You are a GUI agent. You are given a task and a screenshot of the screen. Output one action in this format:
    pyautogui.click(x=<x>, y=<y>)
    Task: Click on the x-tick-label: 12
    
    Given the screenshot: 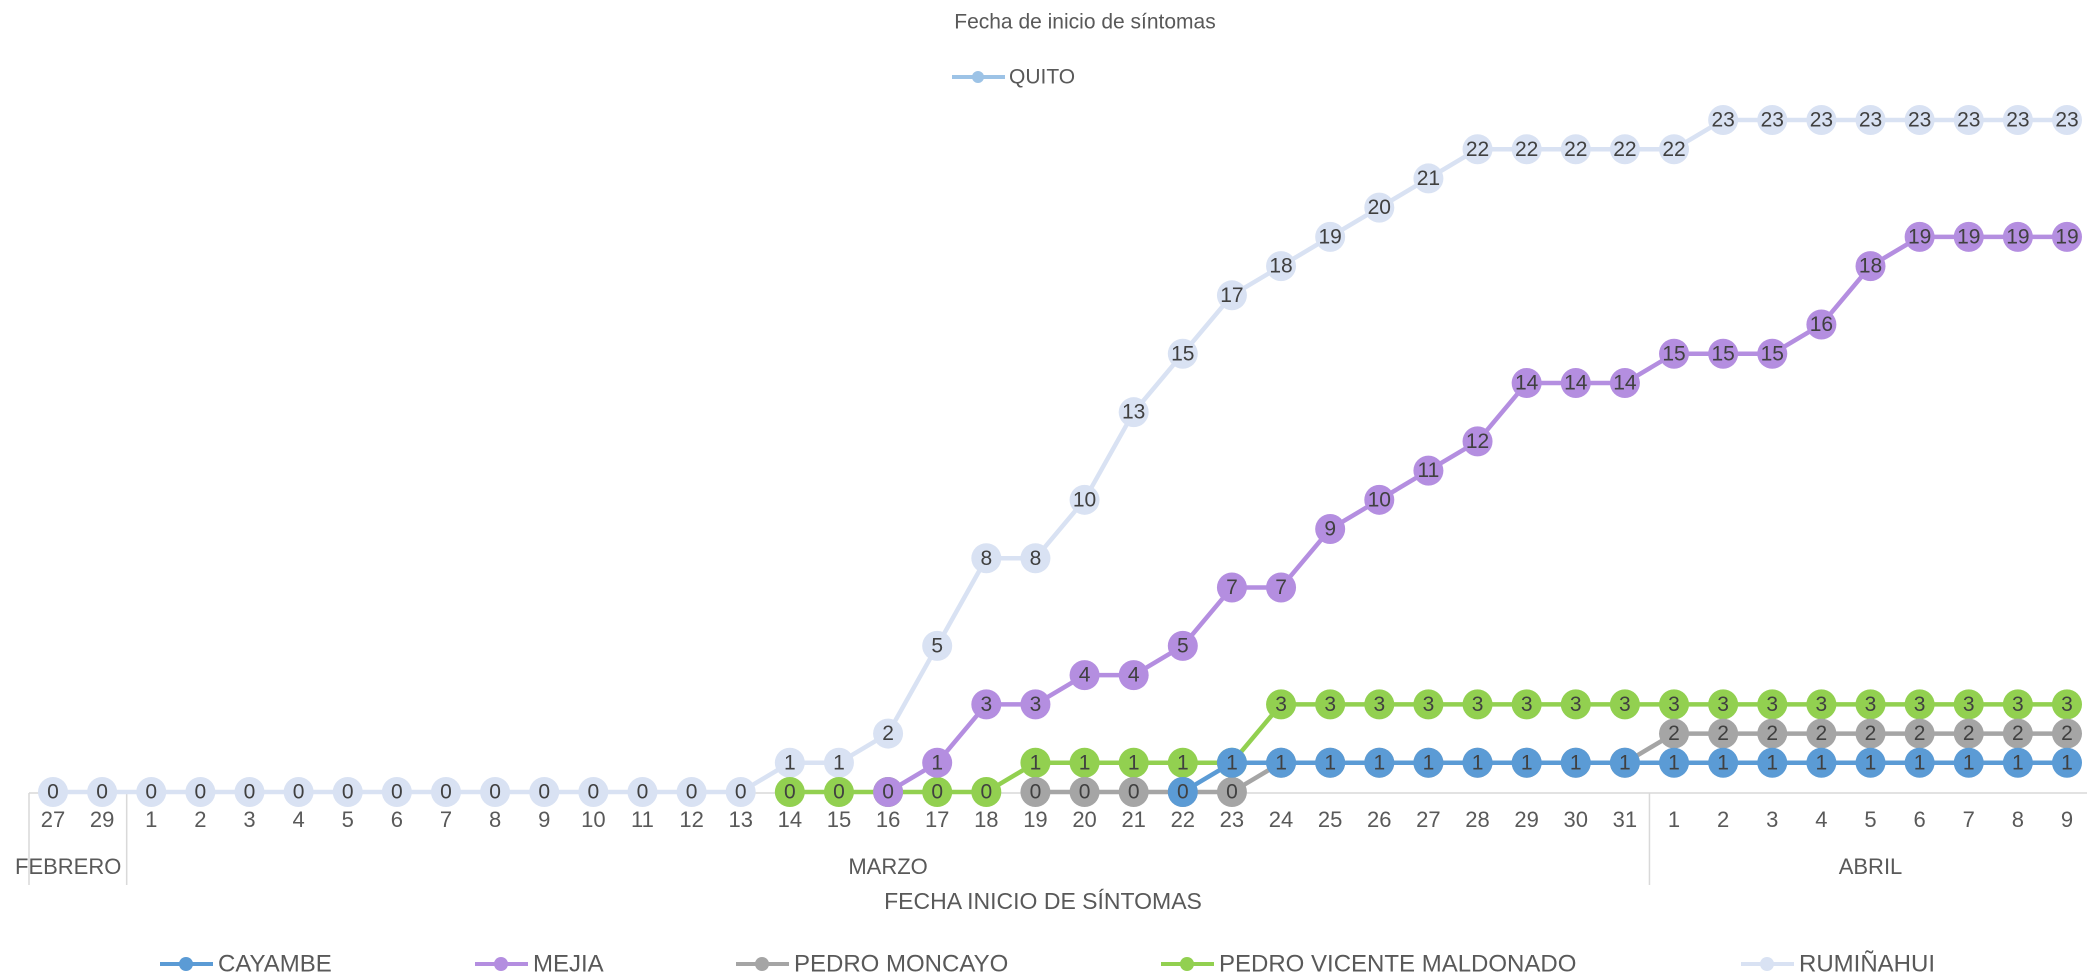 What is the action you would take?
    pyautogui.click(x=691, y=819)
    